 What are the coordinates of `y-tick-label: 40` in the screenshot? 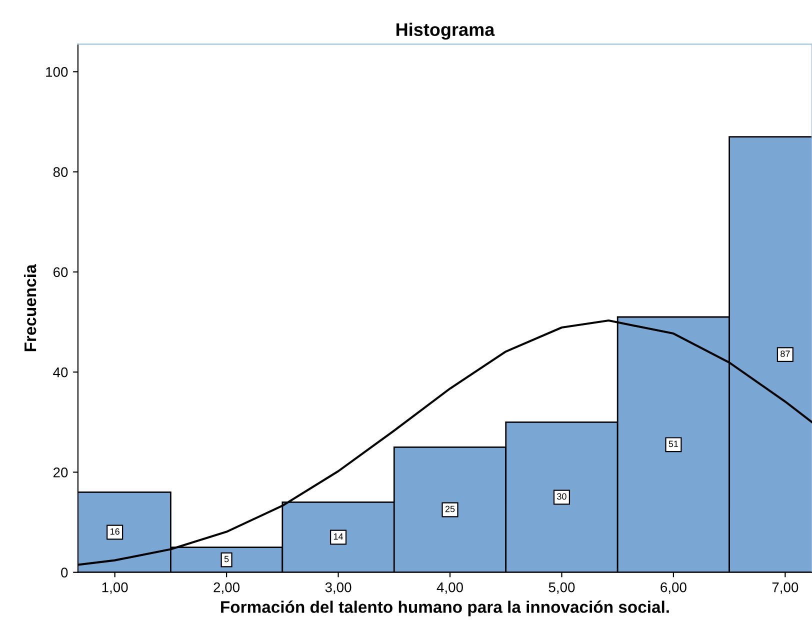 It's located at (60, 372).